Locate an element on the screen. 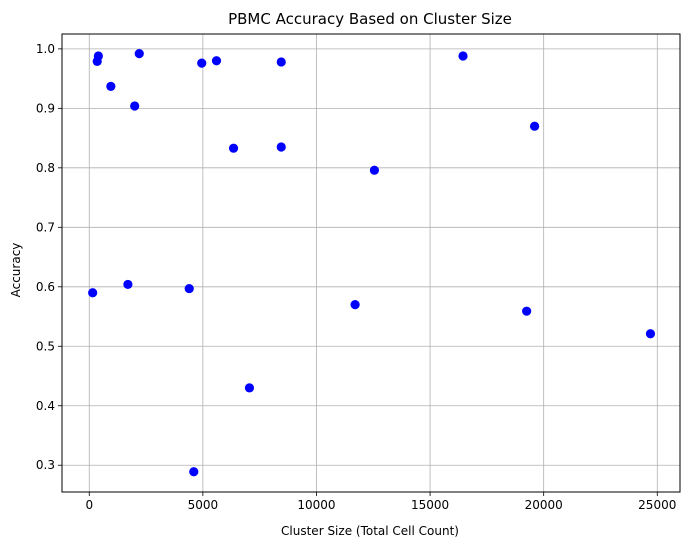 Image resolution: width=691 pixels, height=547 pixels. x-tick-label: 10000 is located at coordinates (316, 505).